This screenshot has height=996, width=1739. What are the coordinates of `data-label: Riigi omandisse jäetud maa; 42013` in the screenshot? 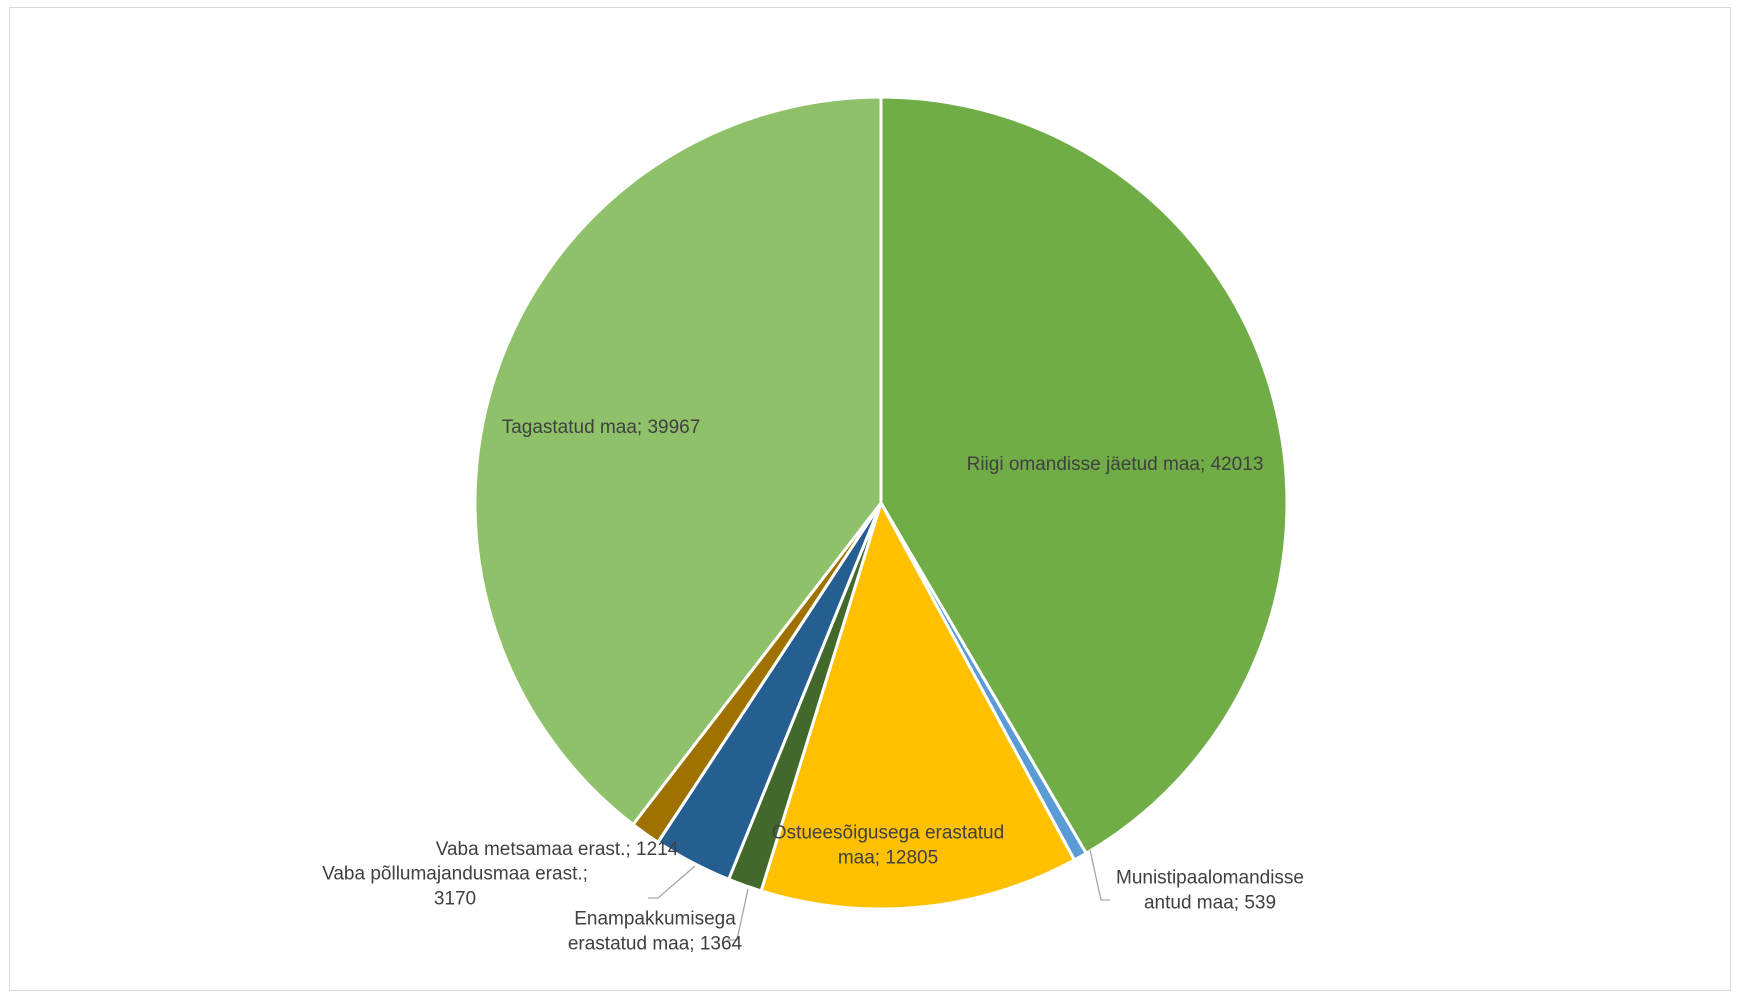 It's located at (1115, 464).